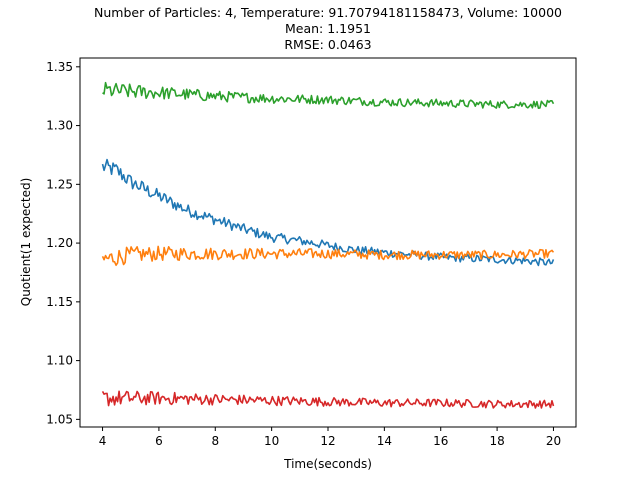  I want to click on x-tick-label: 14, so click(384, 441).